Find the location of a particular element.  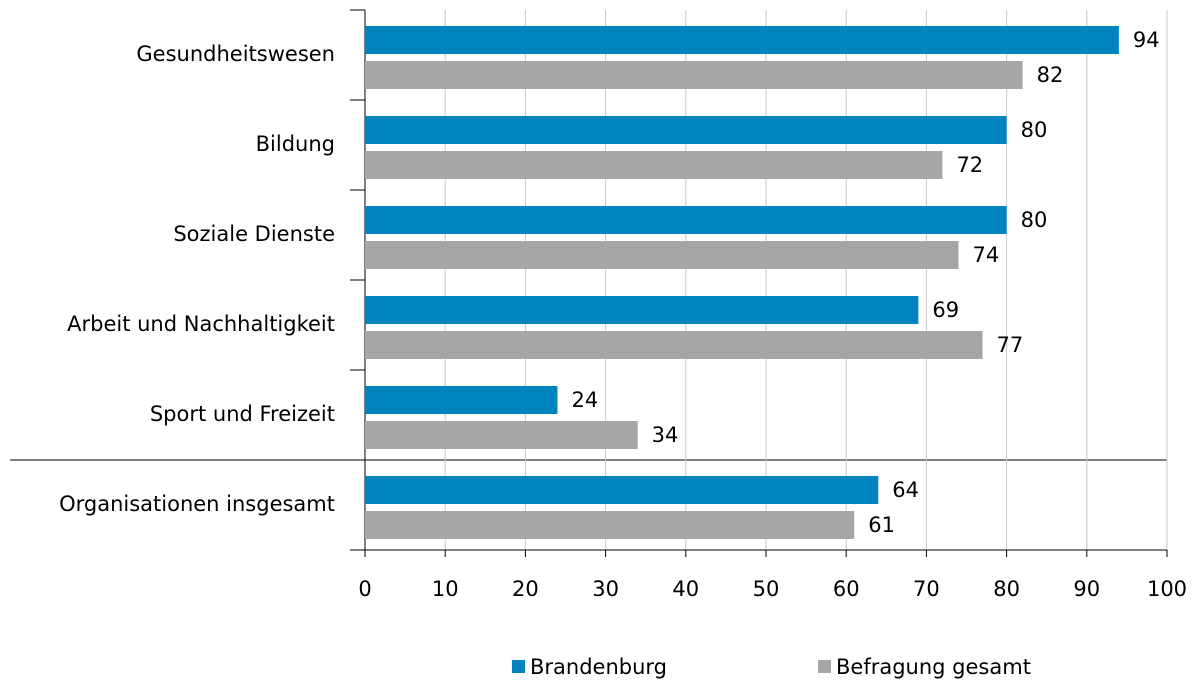

y-tick-label: Organisationen insgesamt is located at coordinates (197, 504).